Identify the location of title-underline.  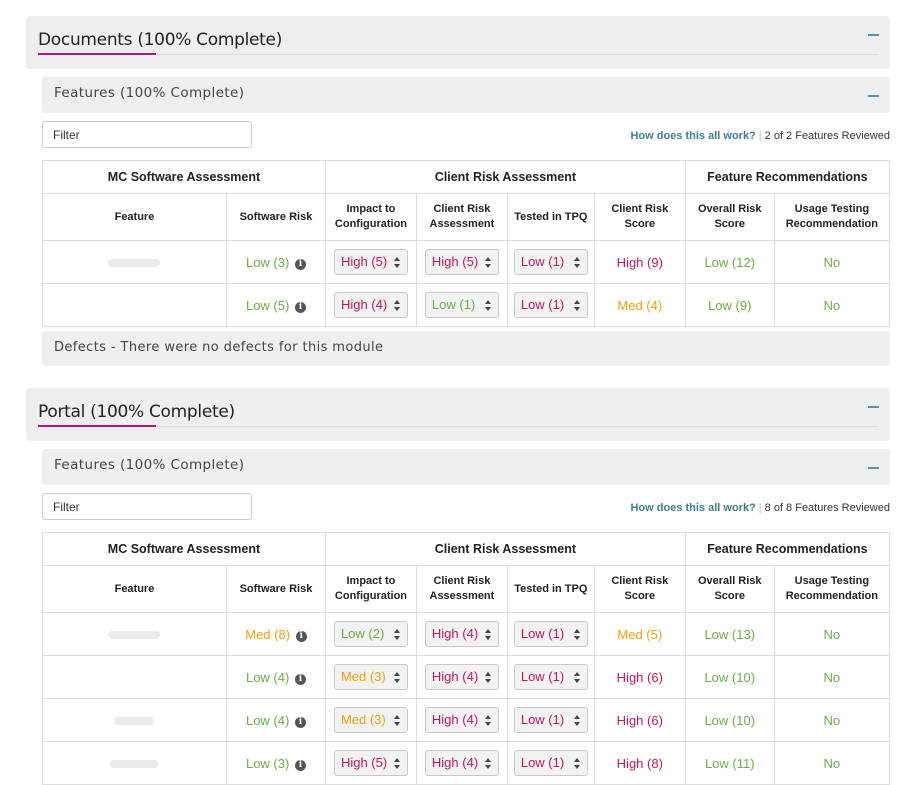
(97, 54).